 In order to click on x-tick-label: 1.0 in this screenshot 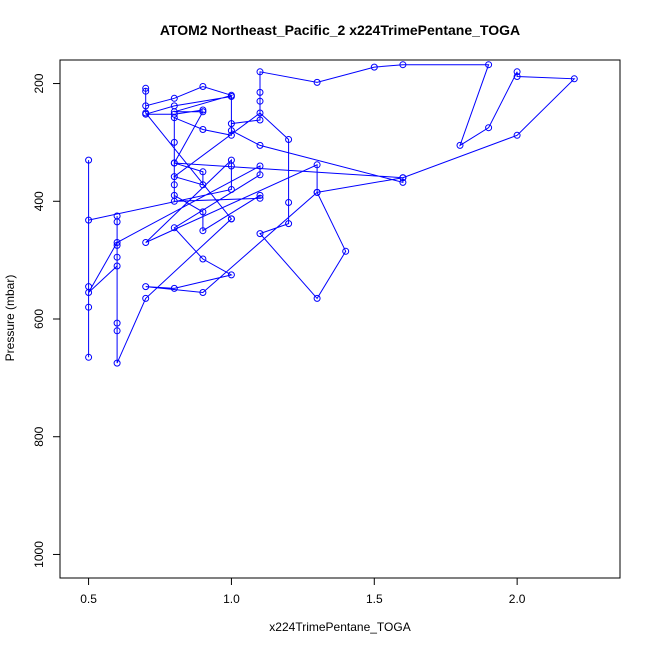, I will do `click(231, 599)`.